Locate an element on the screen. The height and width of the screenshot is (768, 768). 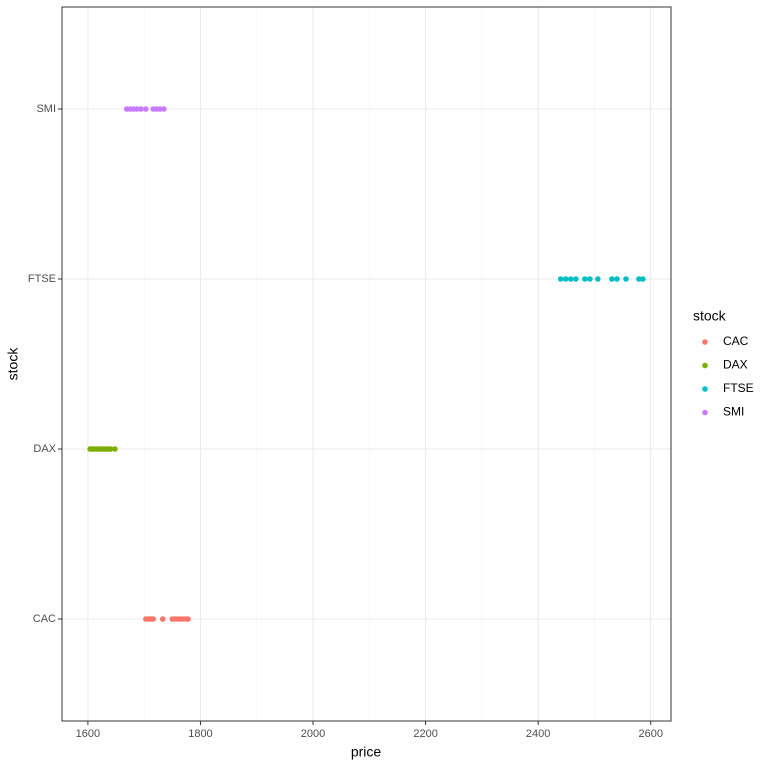
x-tick-label: 2400 is located at coordinates (538, 734).